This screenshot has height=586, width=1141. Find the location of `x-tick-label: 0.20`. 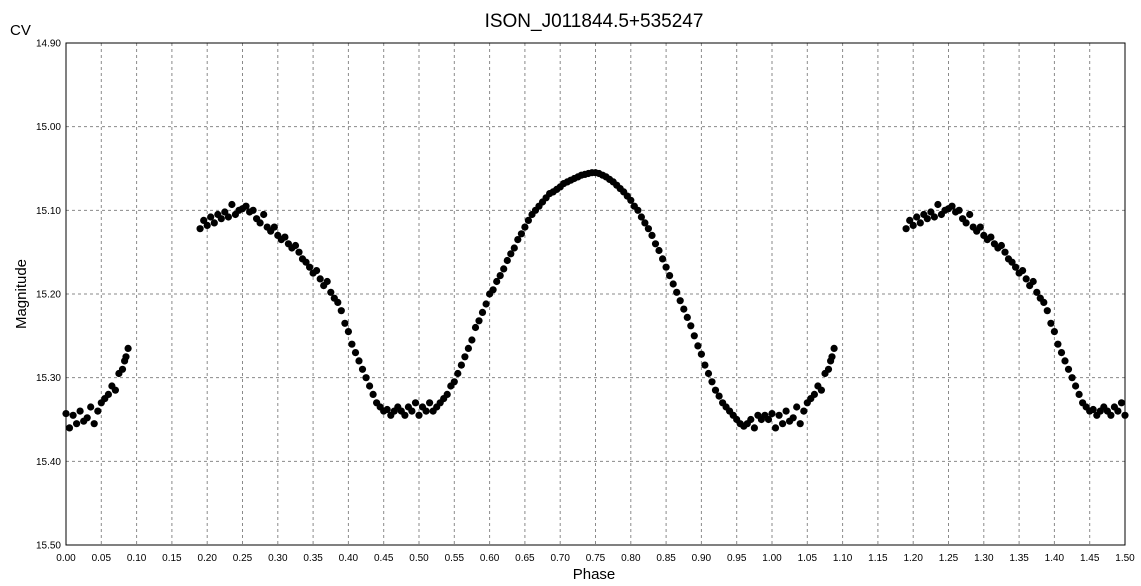

x-tick-label: 0.20 is located at coordinates (207, 558).